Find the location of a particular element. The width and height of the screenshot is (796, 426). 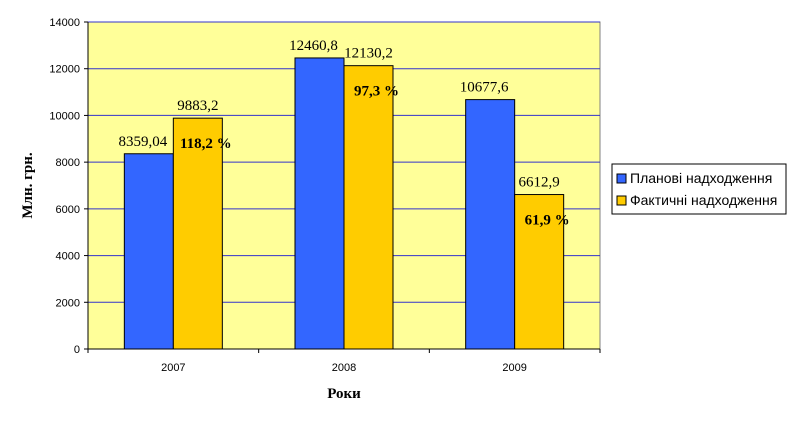

data-label: 10677,6 is located at coordinates (484, 88).